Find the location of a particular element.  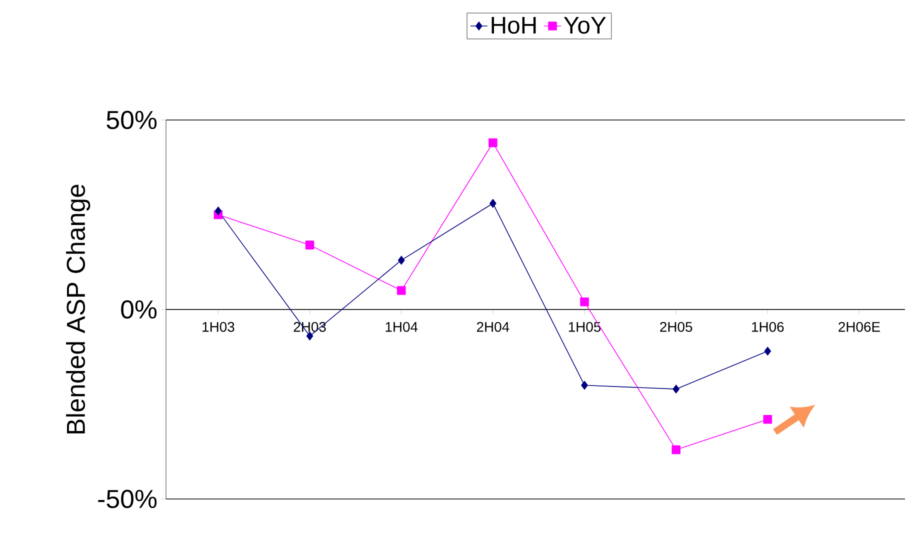

x-tick-label: 2H04 is located at coordinates (493, 327).